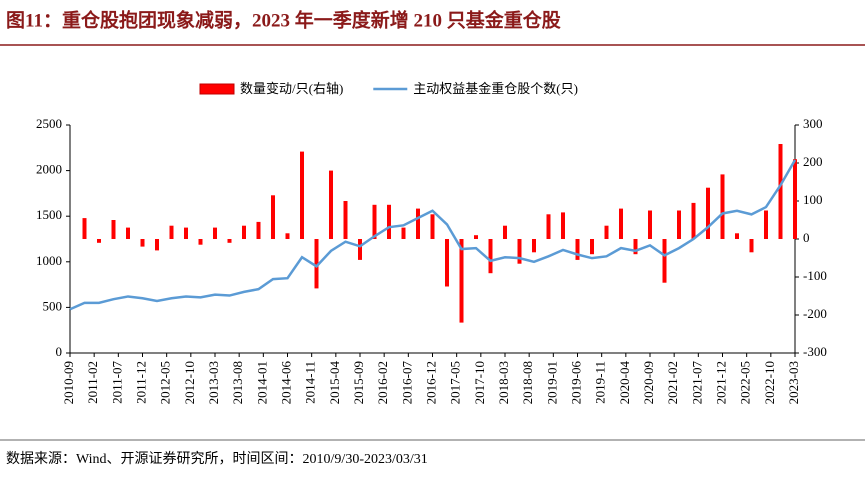 This screenshot has height=481, width=865. What do you see at coordinates (745, 382) in the screenshot?
I see `x-tick-label: 2022-05` at bounding box center [745, 382].